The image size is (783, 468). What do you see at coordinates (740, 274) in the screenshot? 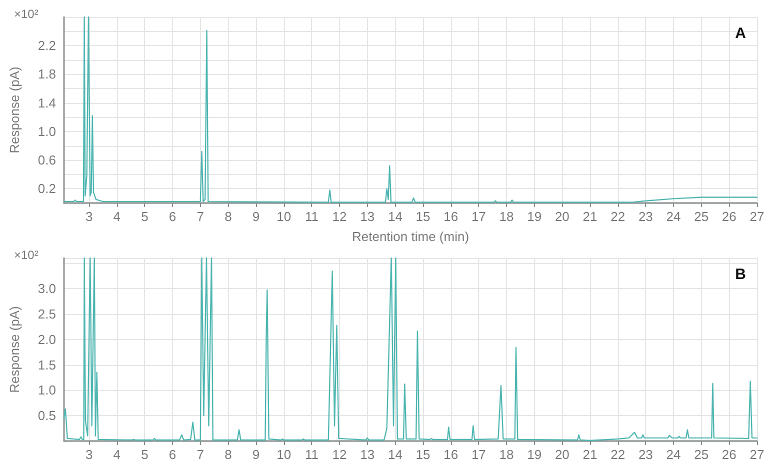
I see `text: B` at bounding box center [740, 274].